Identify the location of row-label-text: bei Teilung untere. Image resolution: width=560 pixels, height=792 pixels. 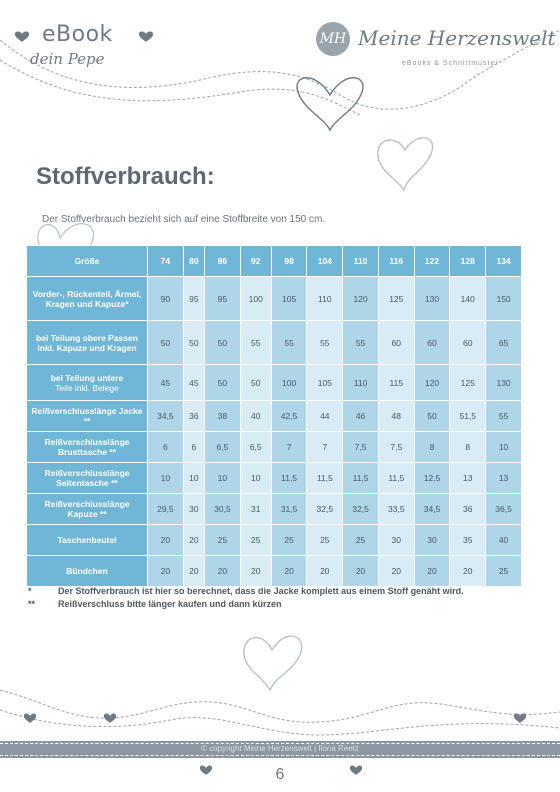
(87, 377).